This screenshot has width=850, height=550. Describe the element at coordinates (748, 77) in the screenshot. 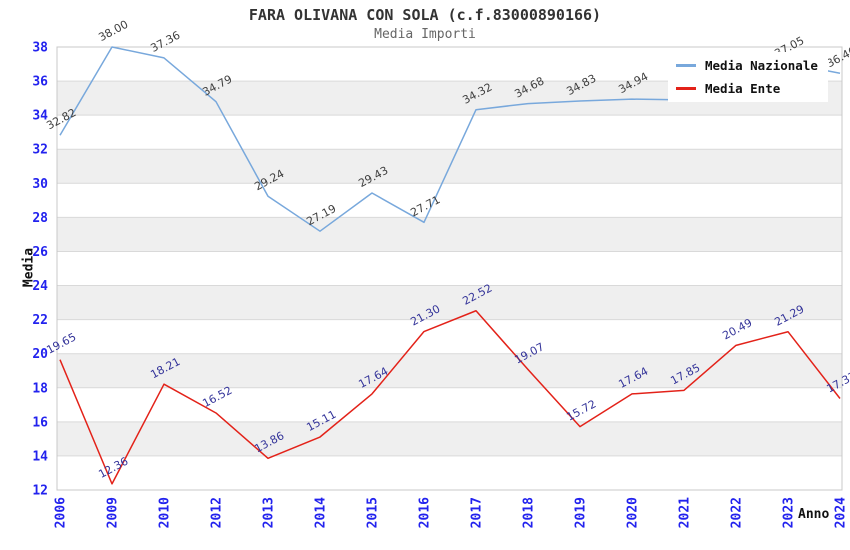

I see `legend: Media Nazionale Media Ente` at that location.